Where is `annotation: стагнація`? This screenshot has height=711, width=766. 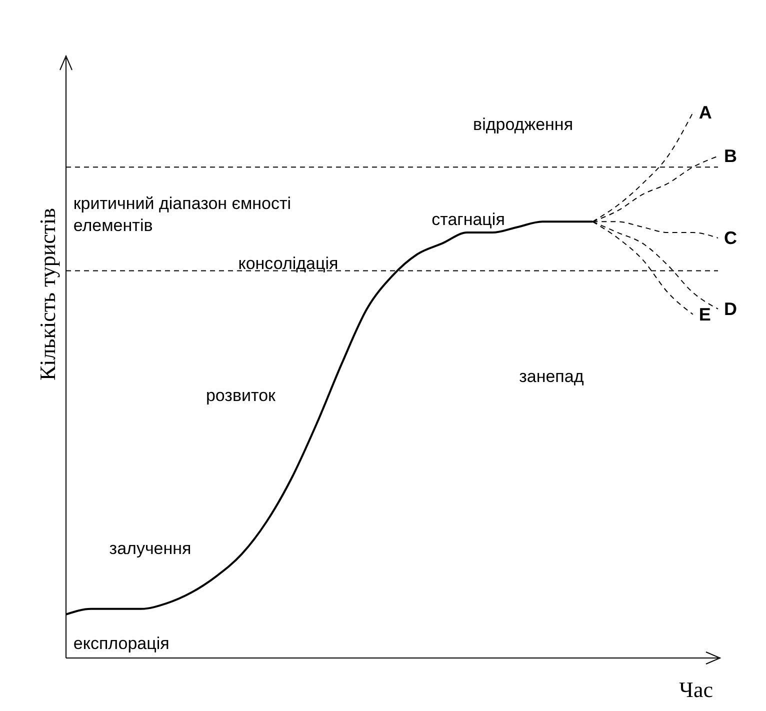 annotation: стагнація is located at coordinates (469, 219).